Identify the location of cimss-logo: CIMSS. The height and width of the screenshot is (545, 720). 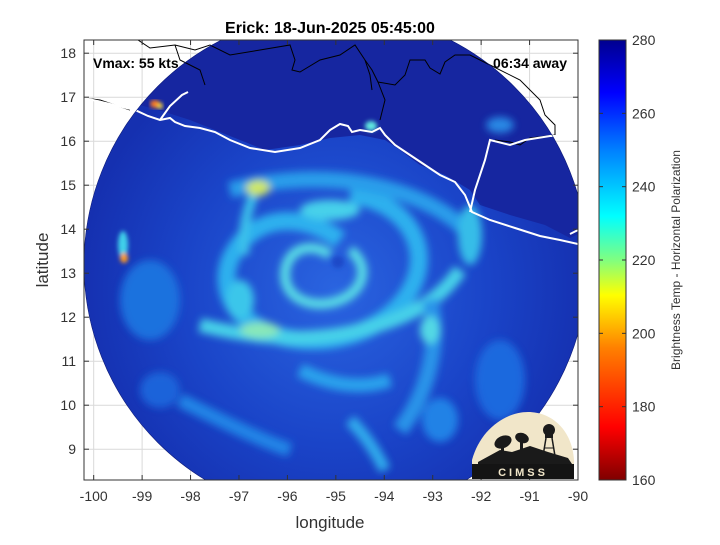
(523, 445).